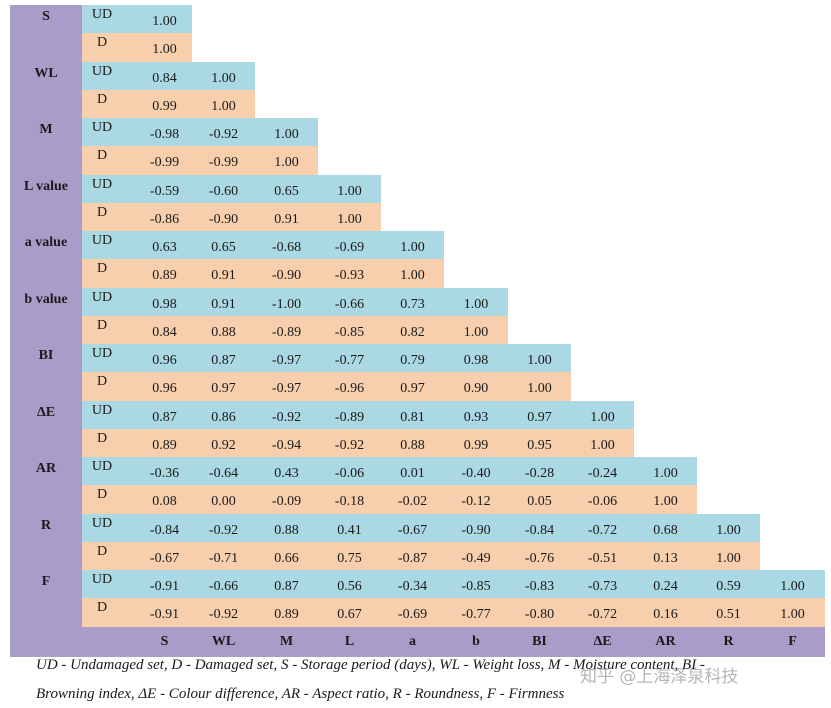 The width and height of the screenshot is (831, 708). Describe the element at coordinates (792, 641) in the screenshot. I see `column-label: F` at that location.